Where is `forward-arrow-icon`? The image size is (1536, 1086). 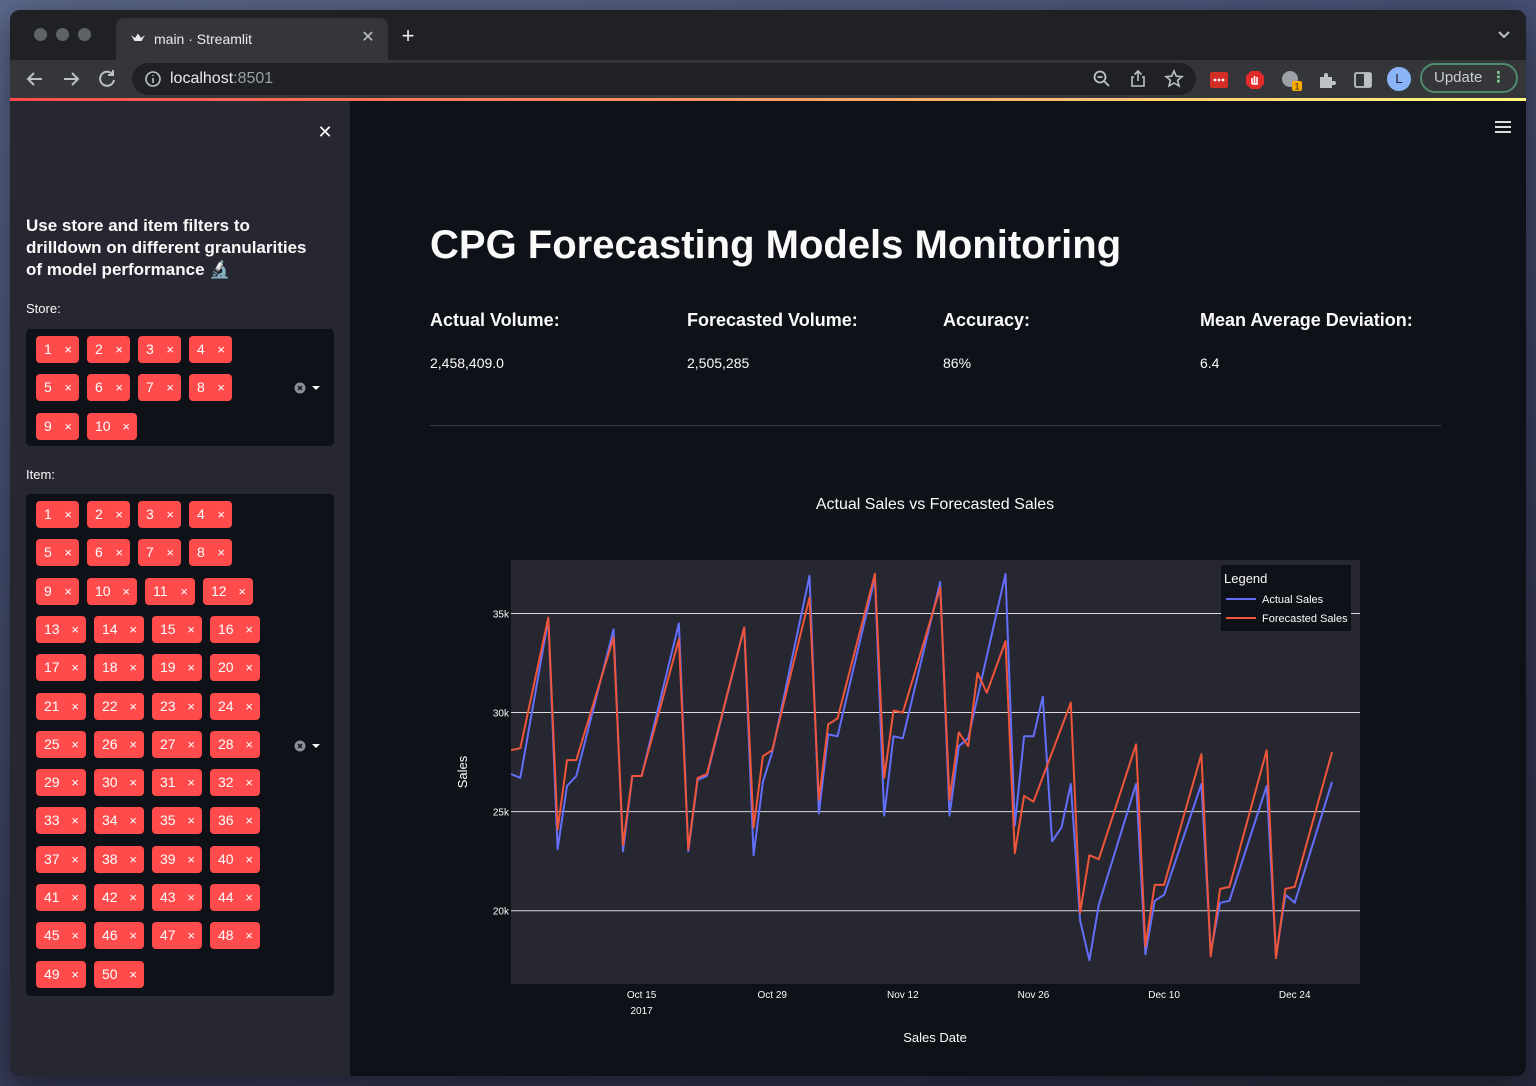
forward-arrow-icon is located at coordinates (71, 79).